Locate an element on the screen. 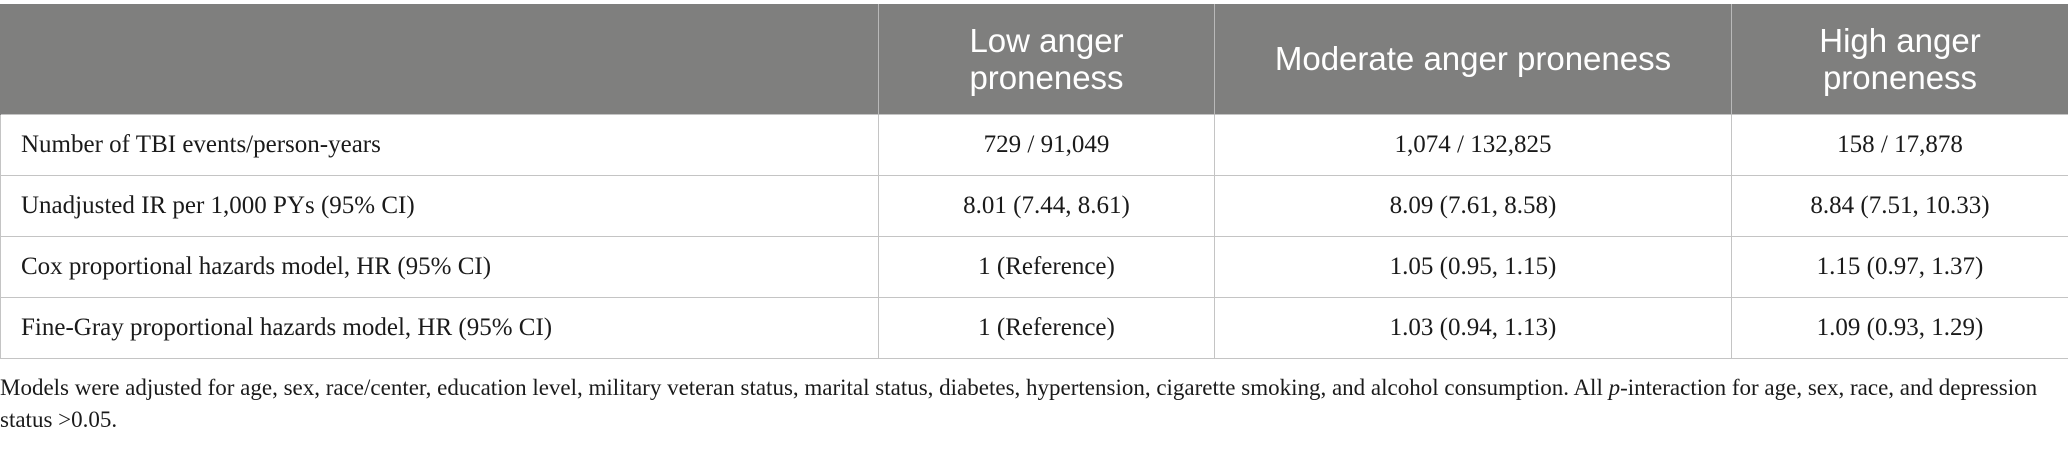  table-cell: 1.03 (0.94, 1.13) is located at coordinates (1473, 327).